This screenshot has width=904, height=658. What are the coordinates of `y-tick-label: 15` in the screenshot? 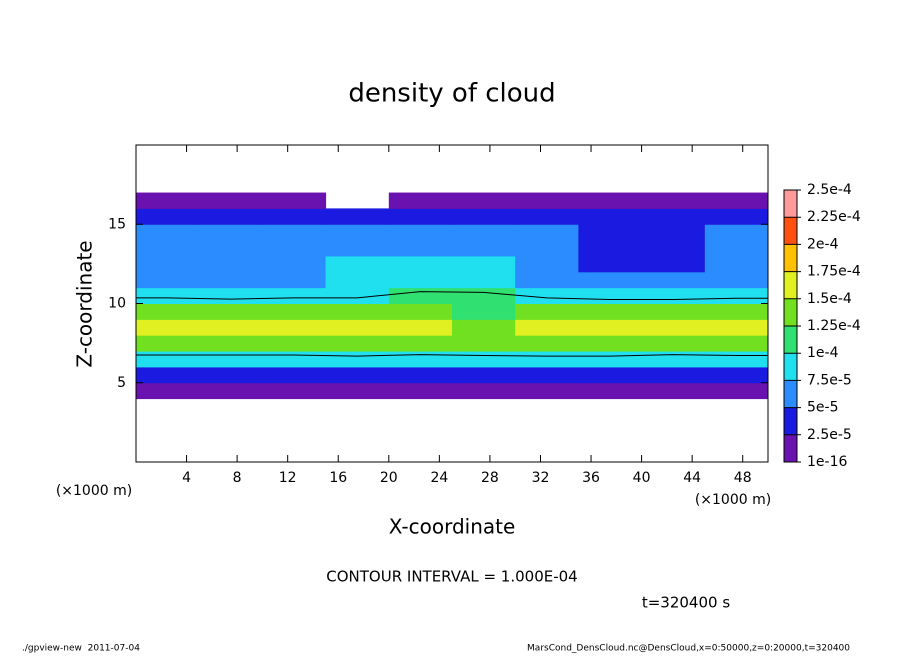 It's located at (117, 224).